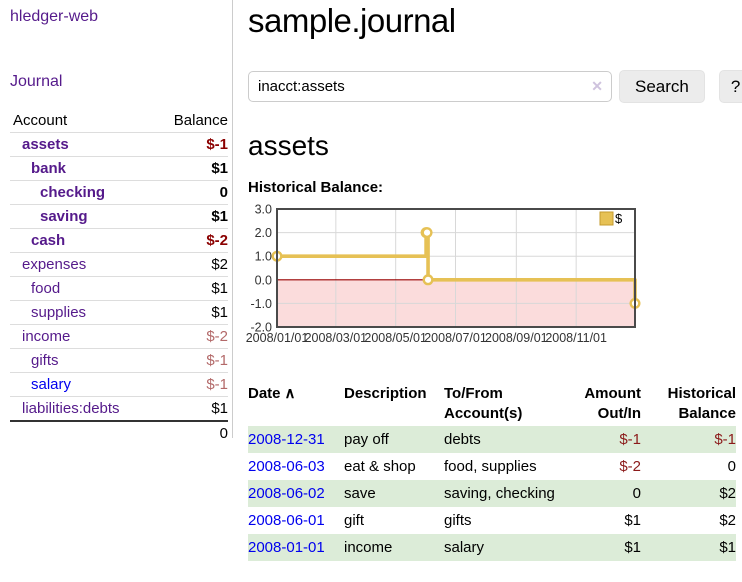 The width and height of the screenshot is (742, 582). I want to click on svg-text: 2008/05/01, so click(395, 338).